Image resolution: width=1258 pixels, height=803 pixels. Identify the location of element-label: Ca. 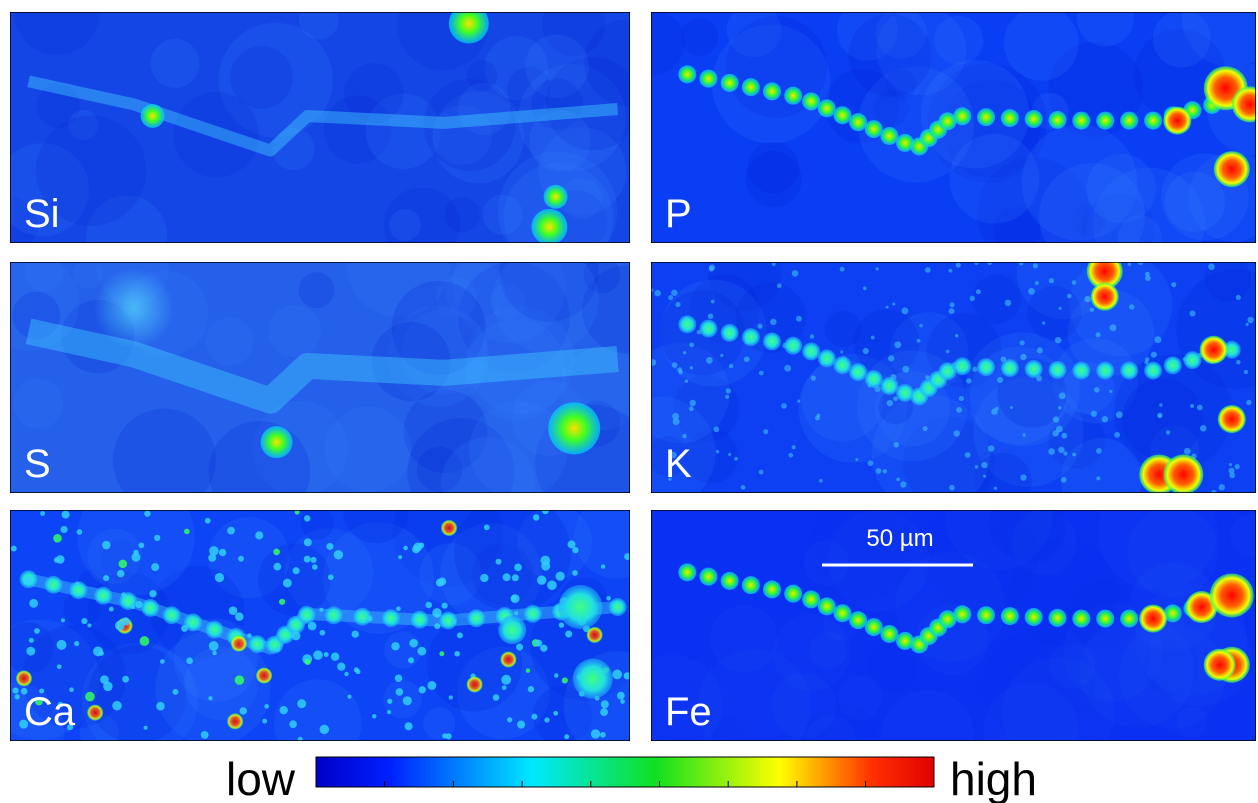
(50, 712).